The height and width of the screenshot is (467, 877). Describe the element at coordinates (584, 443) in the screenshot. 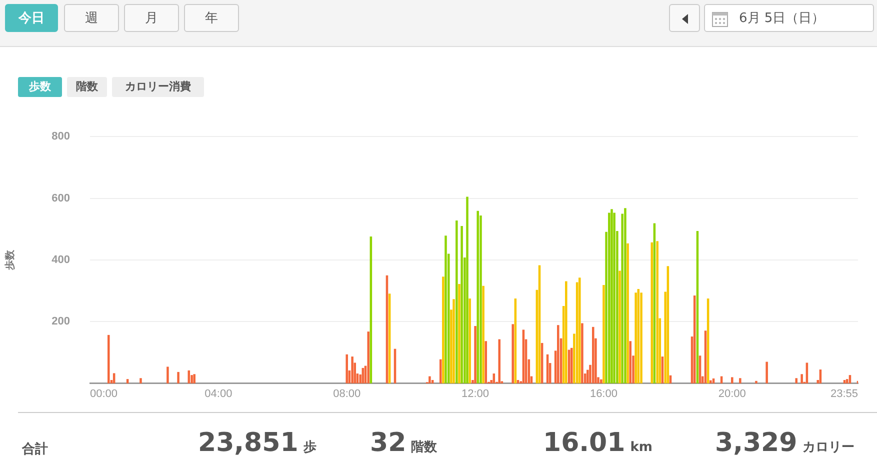

I see `text: 16.01` at that location.